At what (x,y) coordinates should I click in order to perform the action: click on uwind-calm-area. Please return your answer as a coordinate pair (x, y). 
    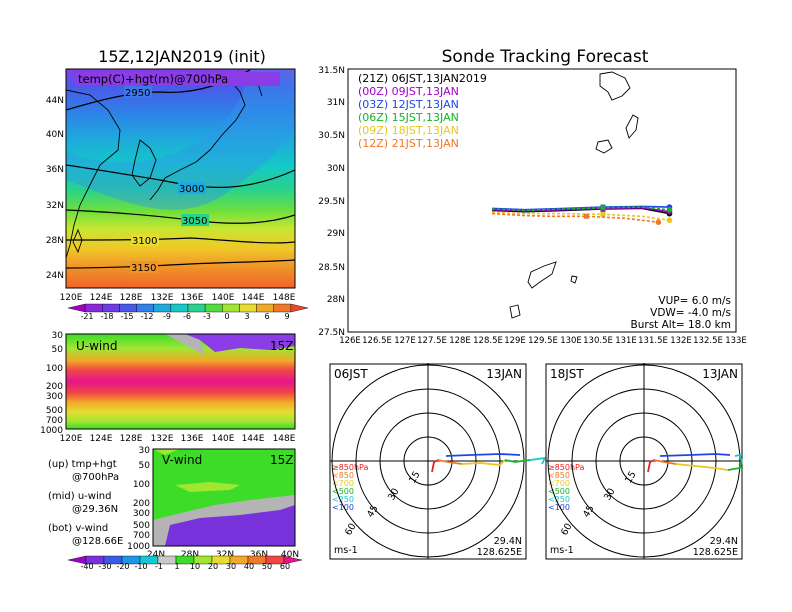
    Looking at the image, I should click on (185, 344).